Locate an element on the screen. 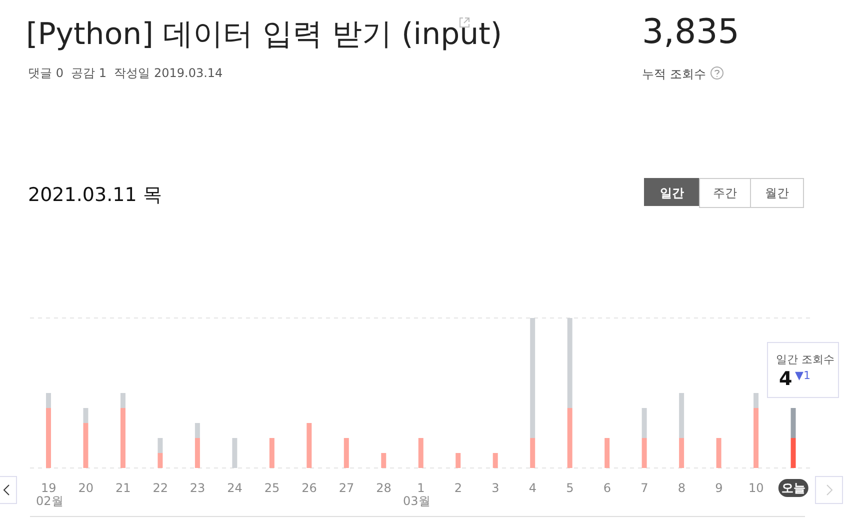 The image size is (868, 521). text: 누적 조회수 is located at coordinates (674, 74).